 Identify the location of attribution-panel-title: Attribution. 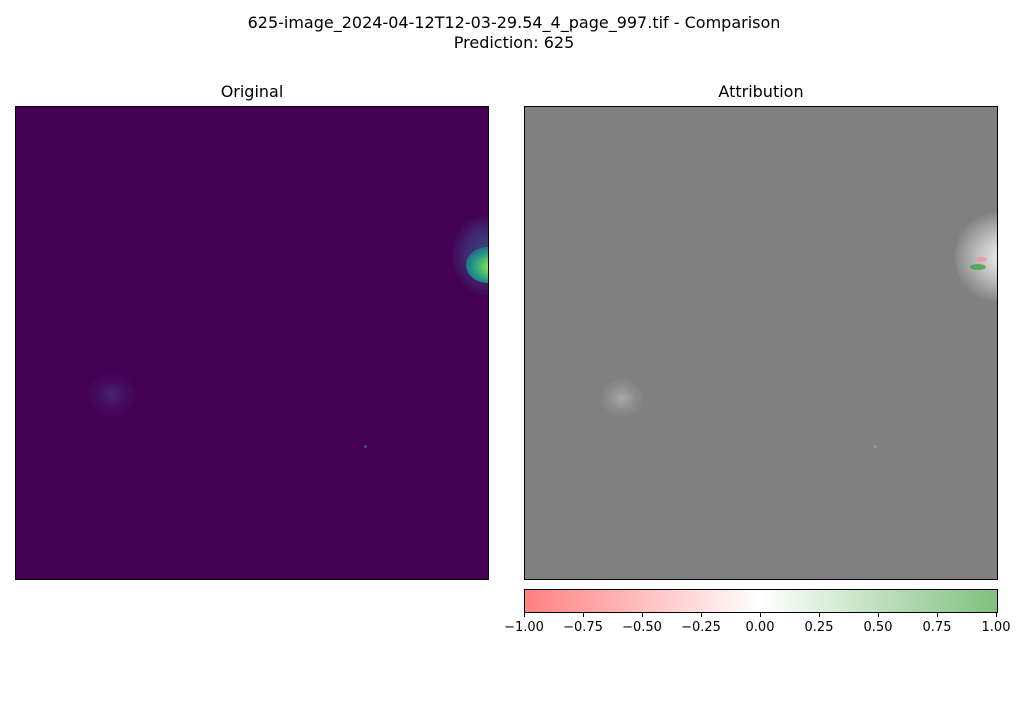
(761, 91).